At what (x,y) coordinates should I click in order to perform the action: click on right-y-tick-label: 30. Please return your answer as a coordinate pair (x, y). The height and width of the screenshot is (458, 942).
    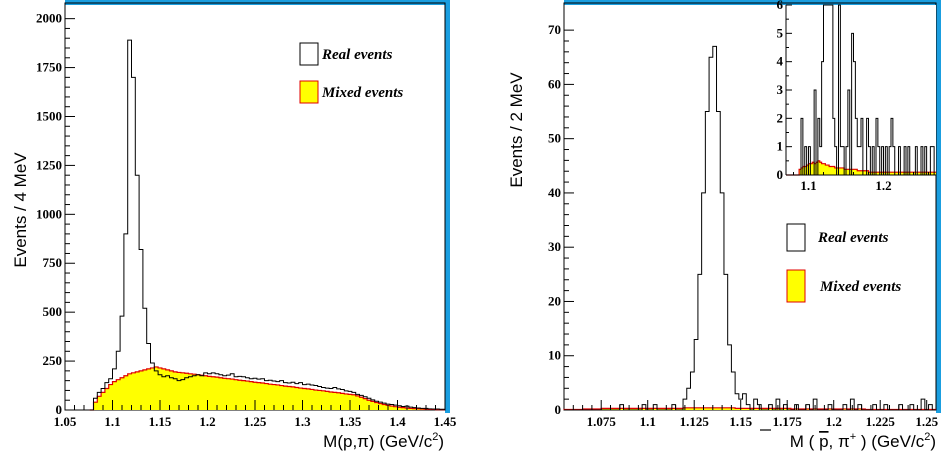
    Looking at the image, I should click on (554, 246).